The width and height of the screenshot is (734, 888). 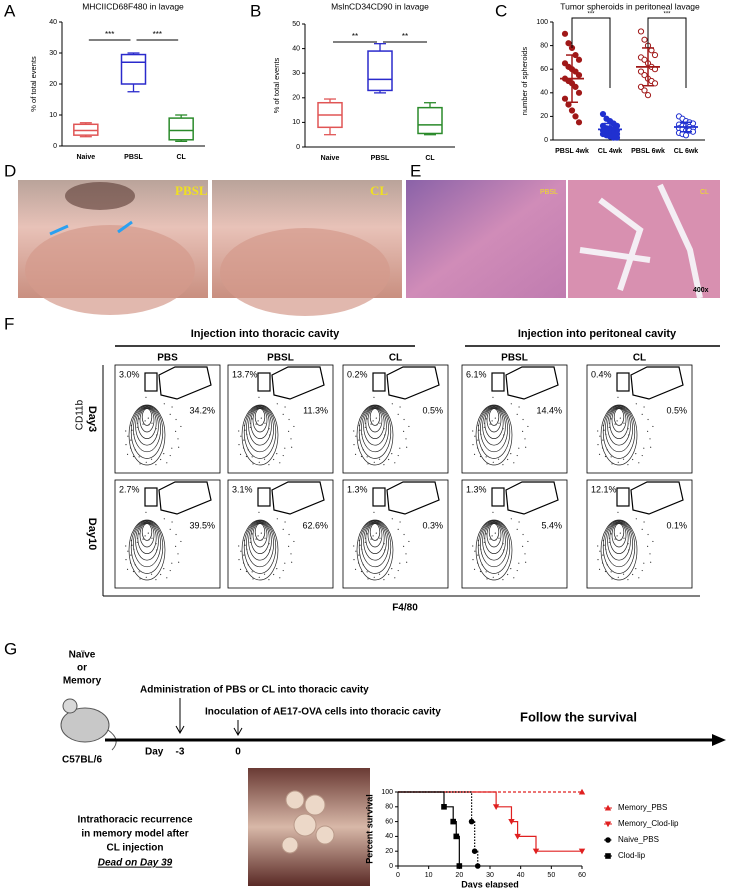 I want to click on significance-label: ***, so click(x=157, y=34).